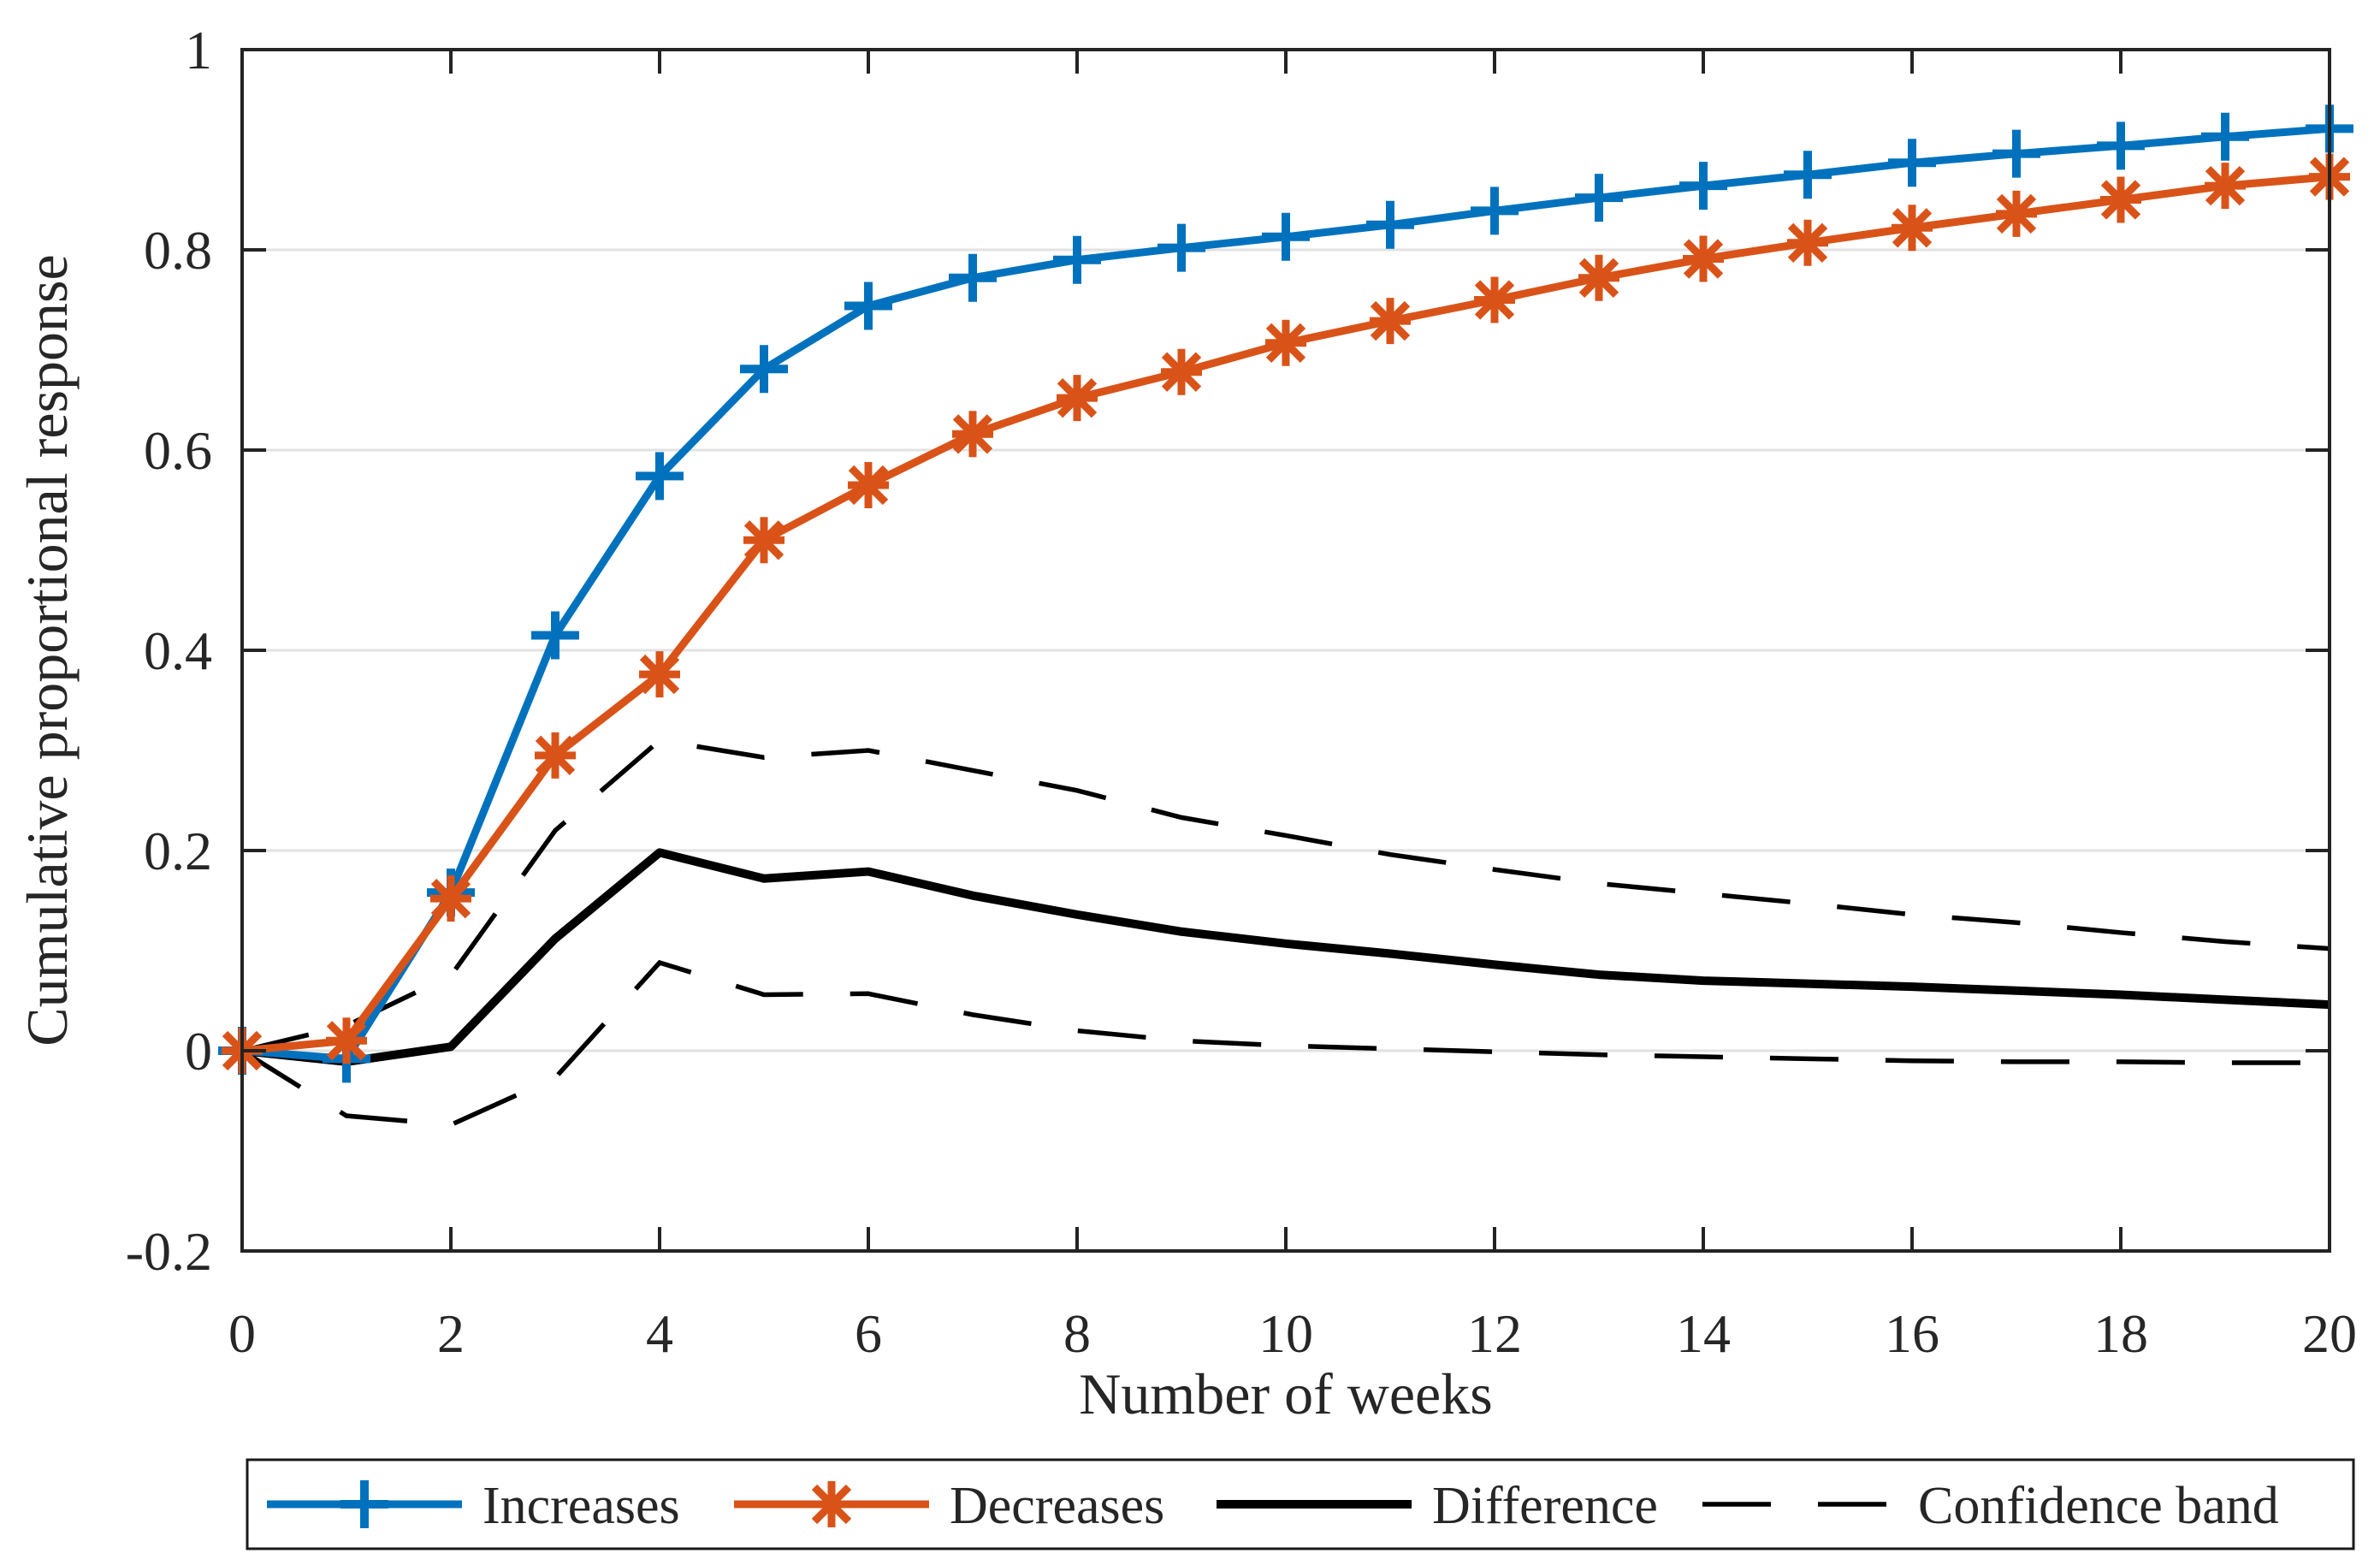  Describe the element at coordinates (178, 250) in the screenshot. I see `y-tick-label: 0.8` at that location.